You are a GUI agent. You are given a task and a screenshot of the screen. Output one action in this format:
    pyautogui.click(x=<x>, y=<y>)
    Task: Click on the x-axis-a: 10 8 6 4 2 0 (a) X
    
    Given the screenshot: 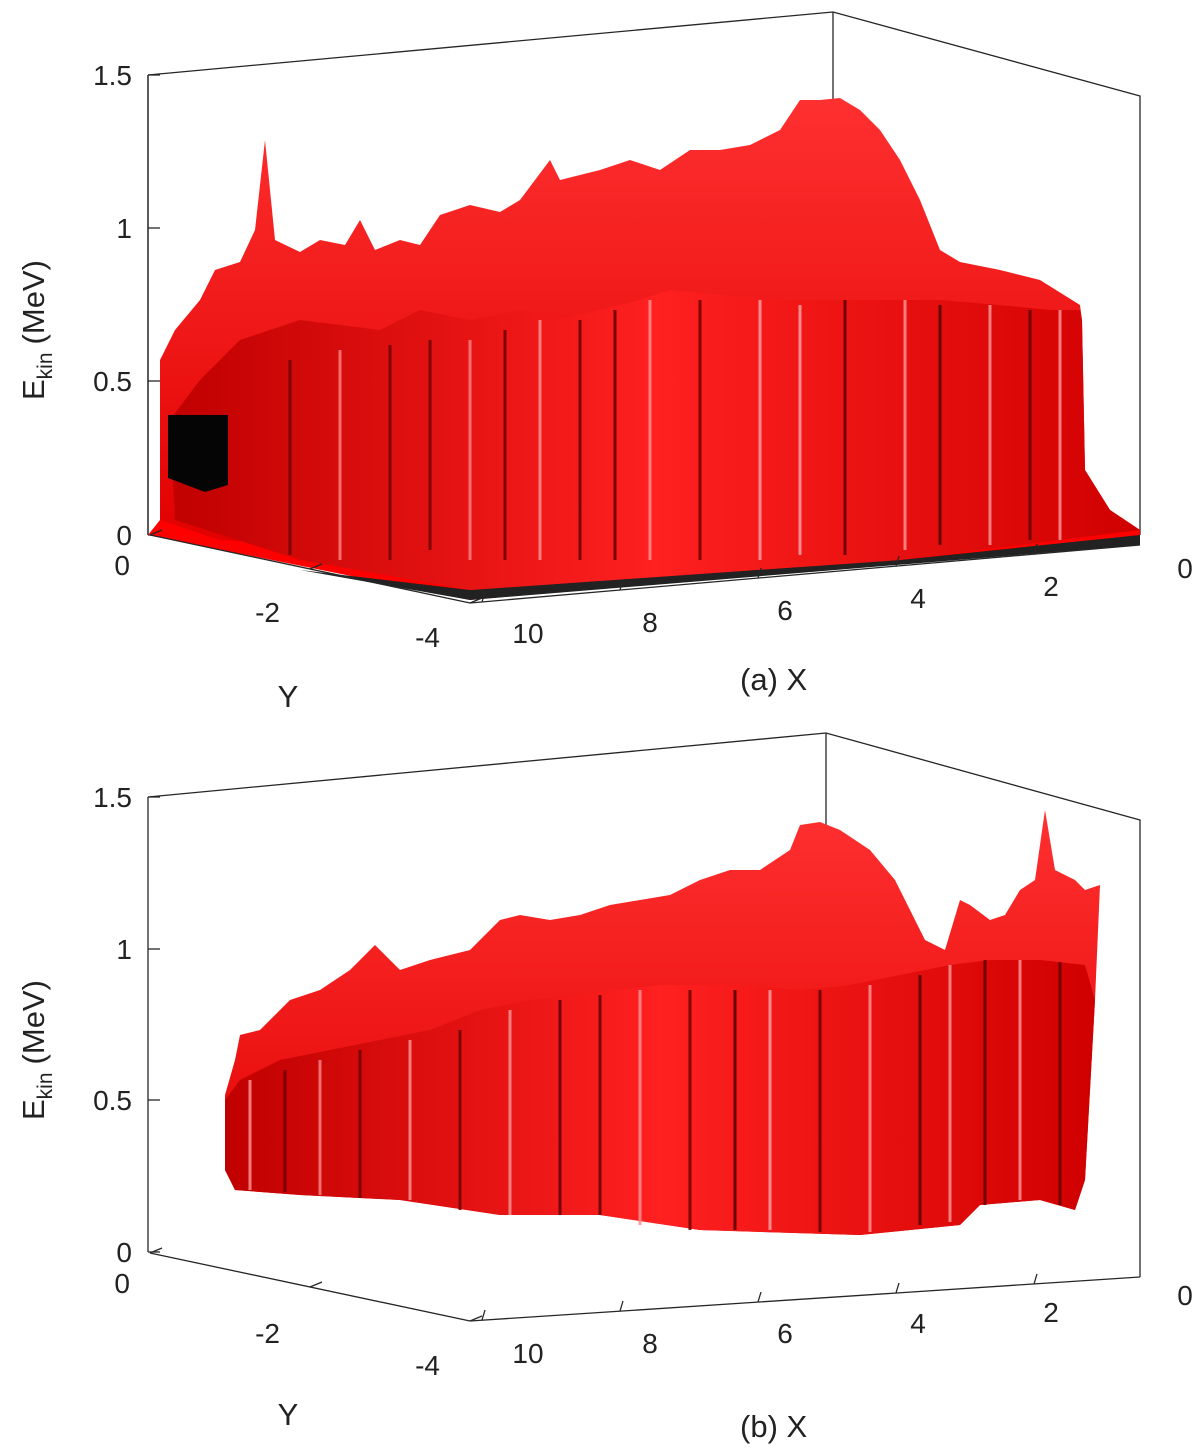 What is the action you would take?
    pyautogui.click(x=831, y=620)
    